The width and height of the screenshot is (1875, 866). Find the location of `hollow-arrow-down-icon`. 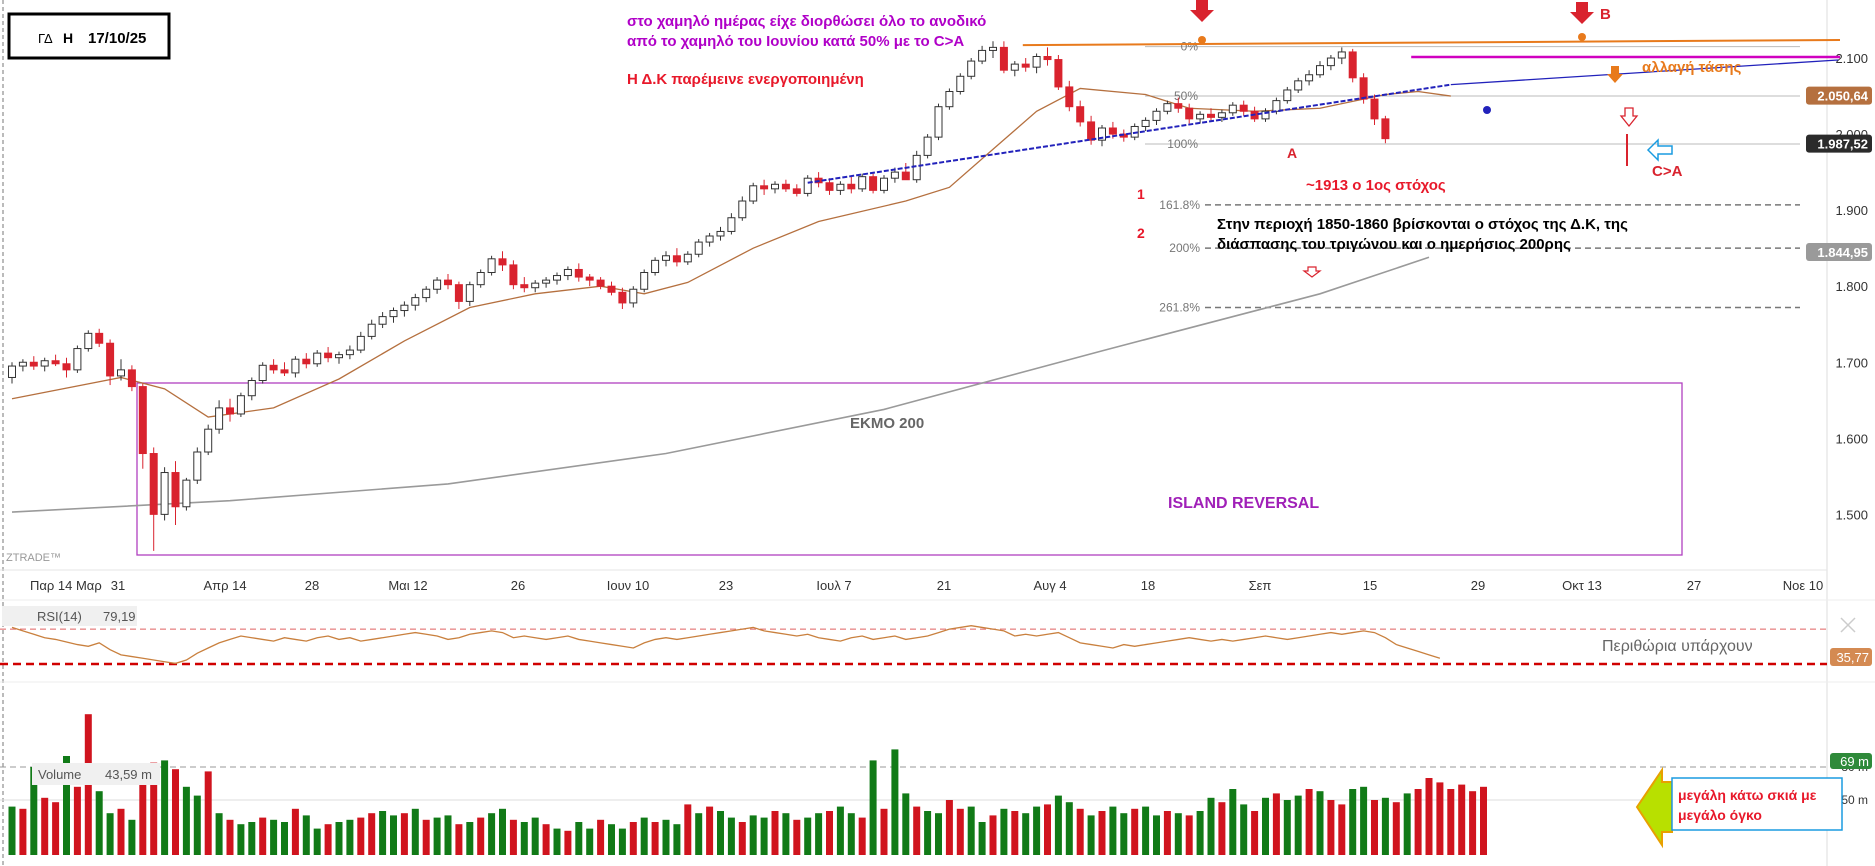

hollow-arrow-down-icon is located at coordinates (1629, 117).